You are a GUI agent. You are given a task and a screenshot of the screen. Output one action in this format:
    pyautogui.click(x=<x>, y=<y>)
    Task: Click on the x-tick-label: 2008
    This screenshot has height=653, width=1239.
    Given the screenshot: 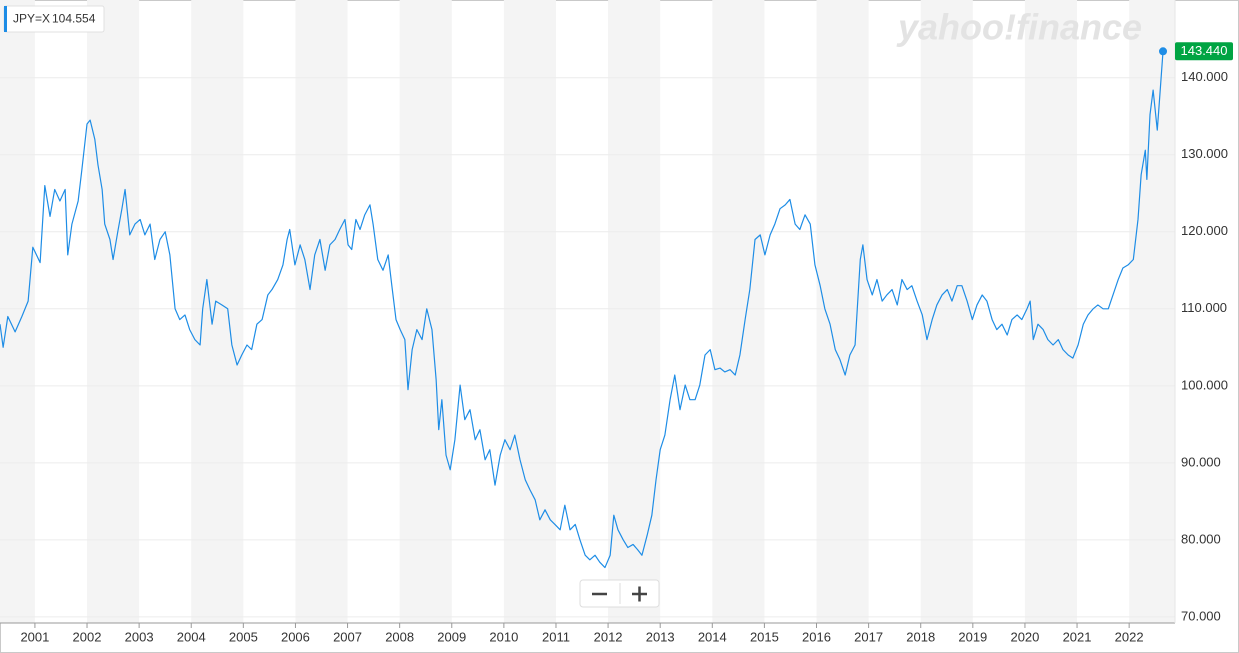 What is the action you would take?
    pyautogui.click(x=399, y=636)
    